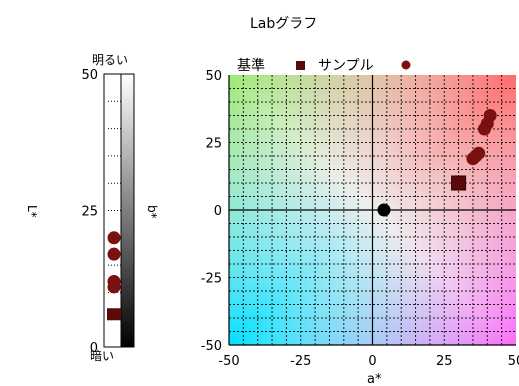  What do you see at coordinates (228, 361) in the screenshot?
I see `x-tick-label: -50` at bounding box center [228, 361].